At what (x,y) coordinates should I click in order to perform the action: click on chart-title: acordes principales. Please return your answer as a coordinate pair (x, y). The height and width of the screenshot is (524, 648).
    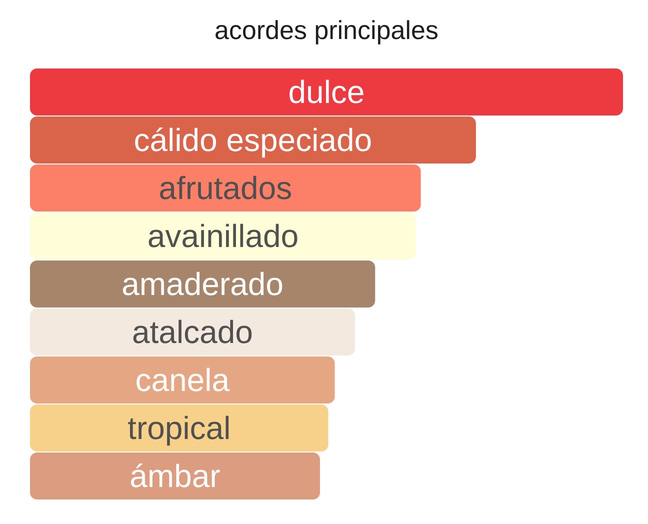
    Looking at the image, I should click on (327, 32).